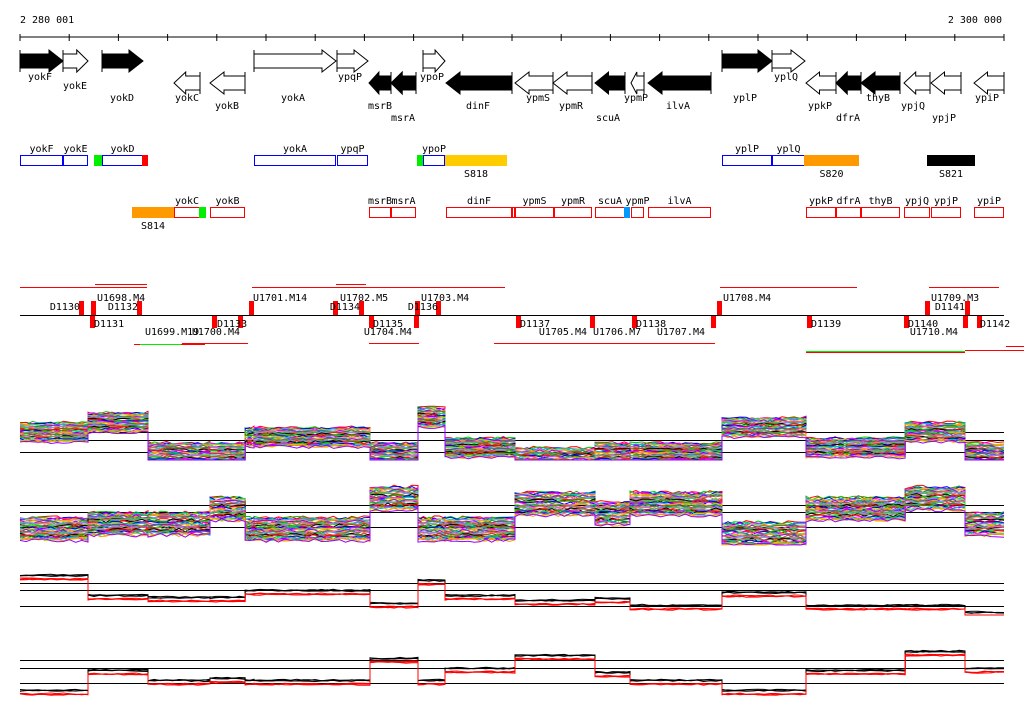 This screenshot has height=714, width=1024. I want to click on transcription-unit-U1700.M4: U1700.M4, so click(217, 327).